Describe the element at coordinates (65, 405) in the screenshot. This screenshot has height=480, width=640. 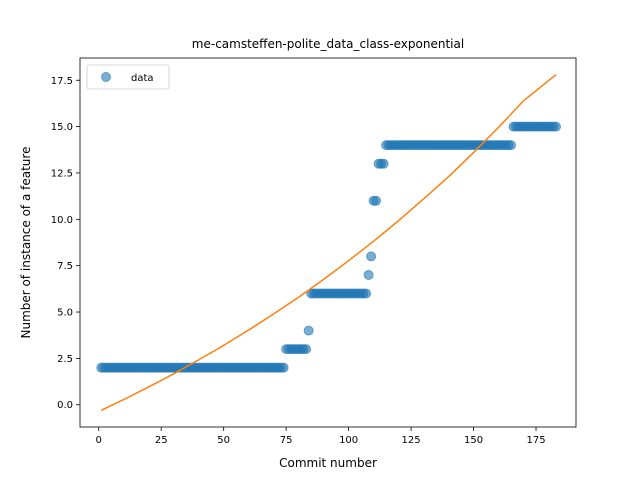
I see `y-tick-label: 0.0` at that location.